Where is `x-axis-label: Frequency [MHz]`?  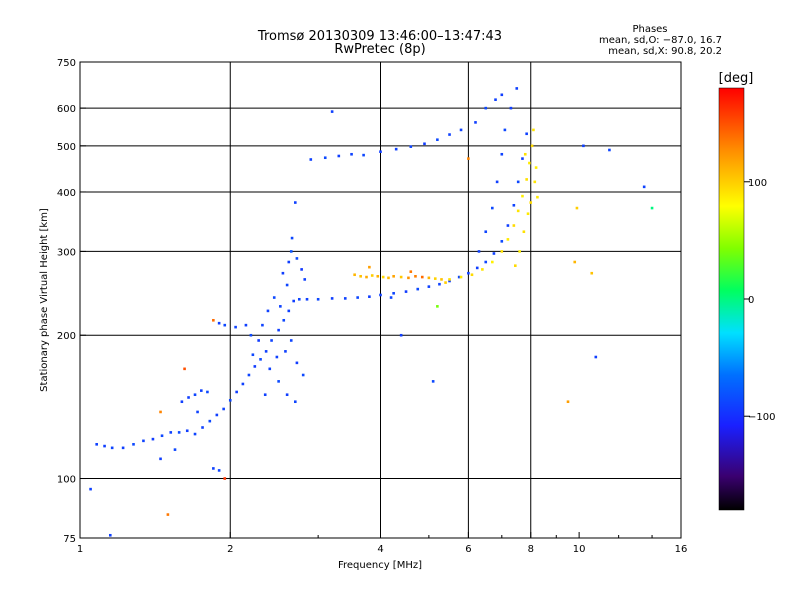
x-axis-label: Frequency [MHz] is located at coordinates (380, 565).